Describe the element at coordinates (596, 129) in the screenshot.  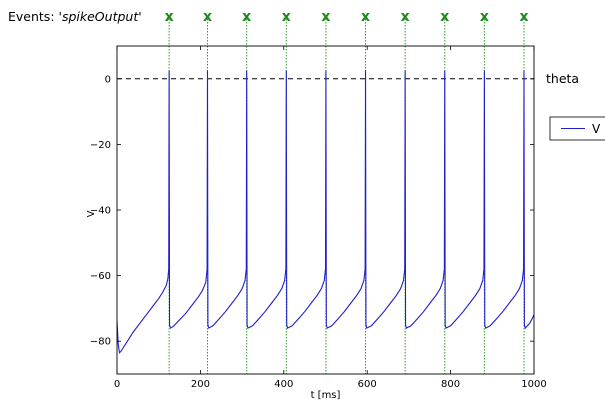
I see `legend-label-v: V` at that location.